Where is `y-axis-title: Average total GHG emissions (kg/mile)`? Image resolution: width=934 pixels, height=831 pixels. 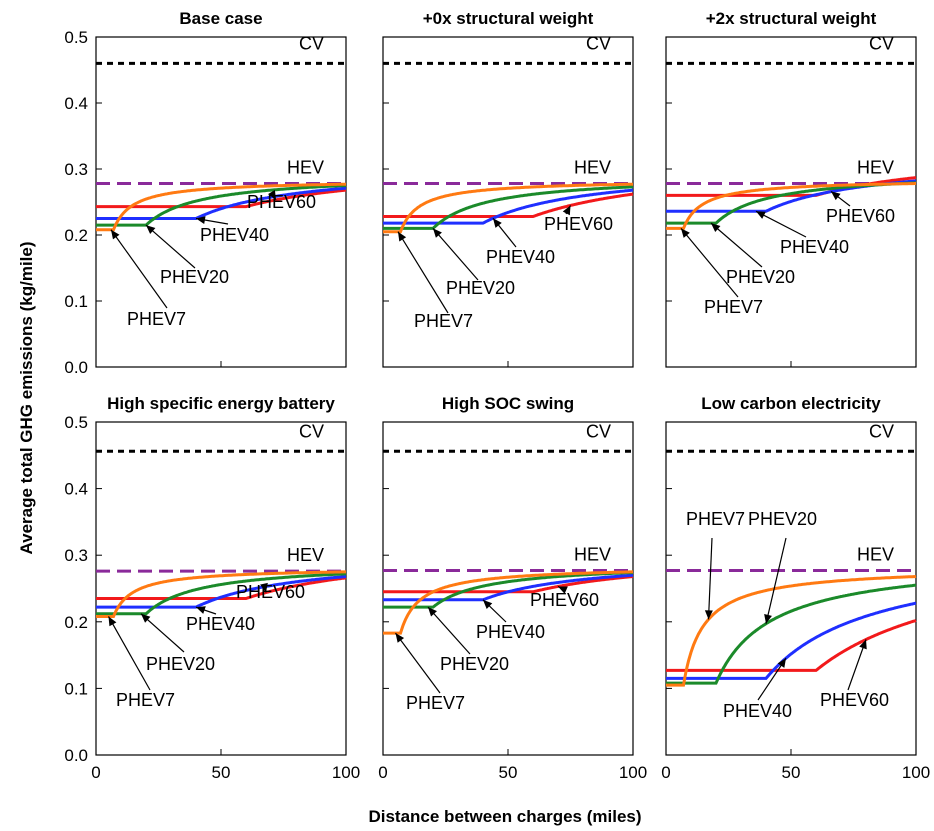
y-axis-title: Average total GHG emissions (kg/mile) is located at coordinates (26, 397).